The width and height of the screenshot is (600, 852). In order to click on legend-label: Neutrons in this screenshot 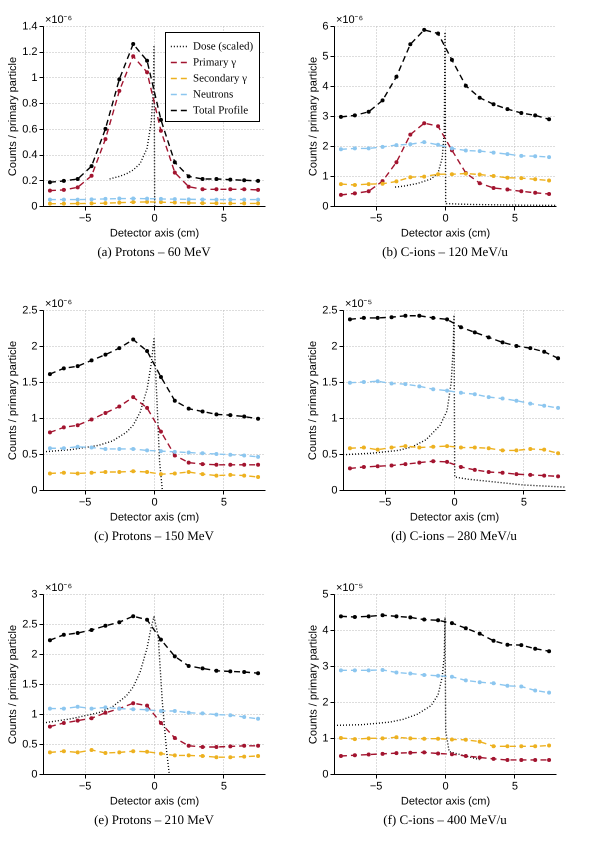, I will do `click(213, 94)`.